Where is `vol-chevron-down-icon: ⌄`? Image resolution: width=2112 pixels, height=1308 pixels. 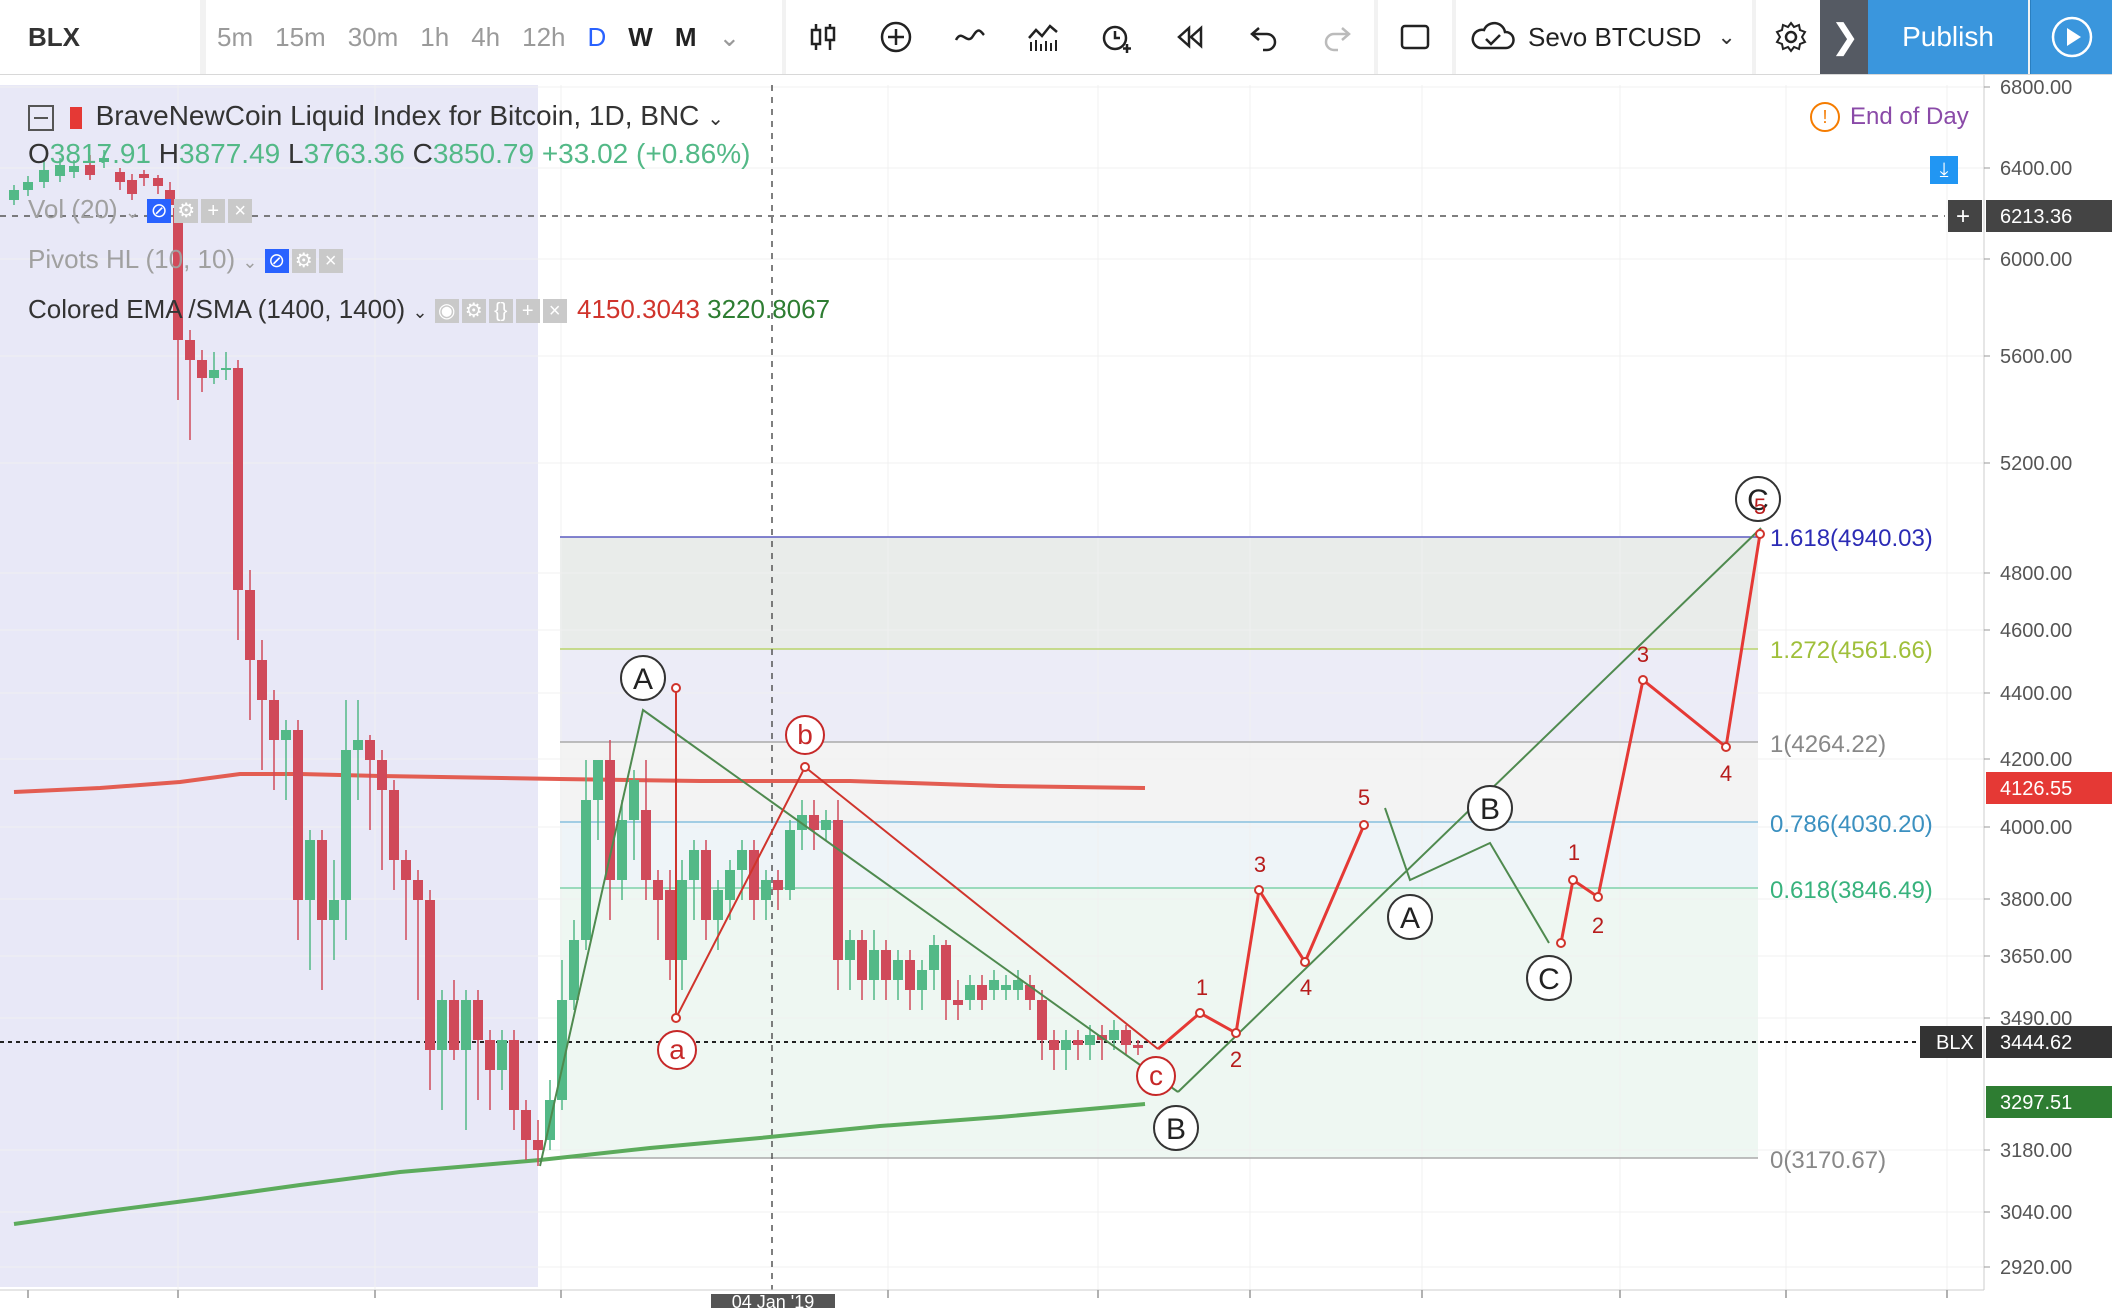 vol-chevron-down-icon: ⌄ is located at coordinates (132, 212).